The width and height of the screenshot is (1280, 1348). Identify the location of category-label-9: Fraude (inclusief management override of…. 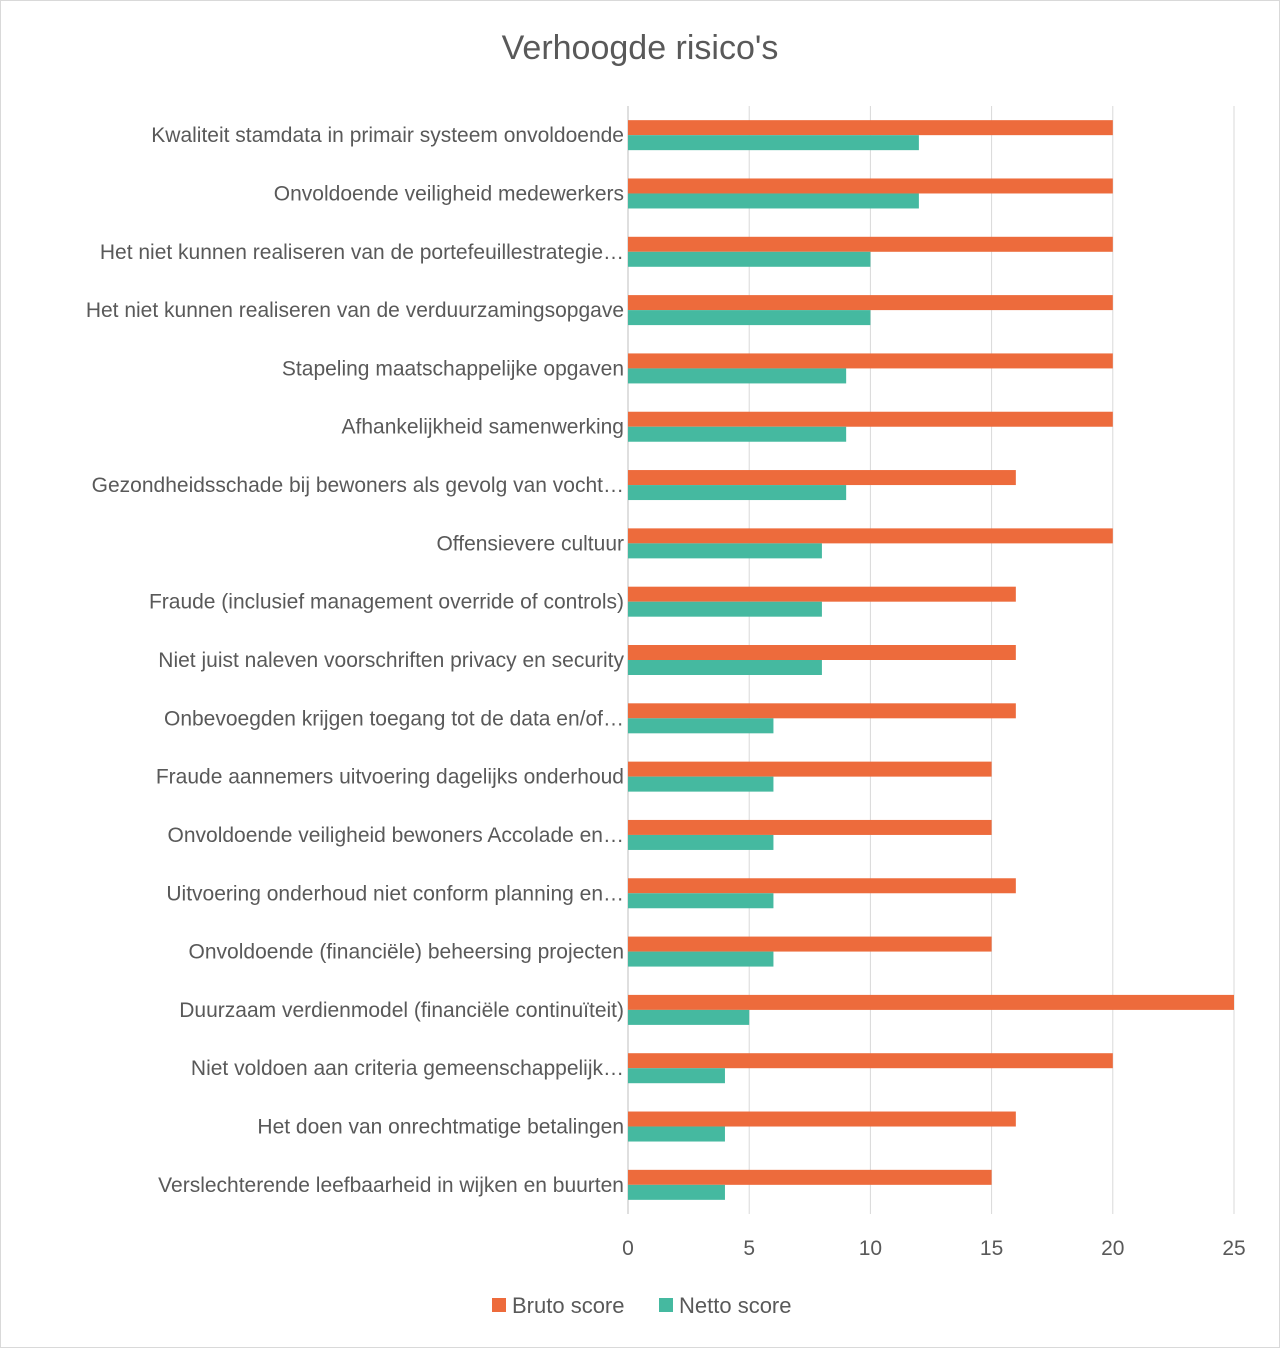
(386, 602).